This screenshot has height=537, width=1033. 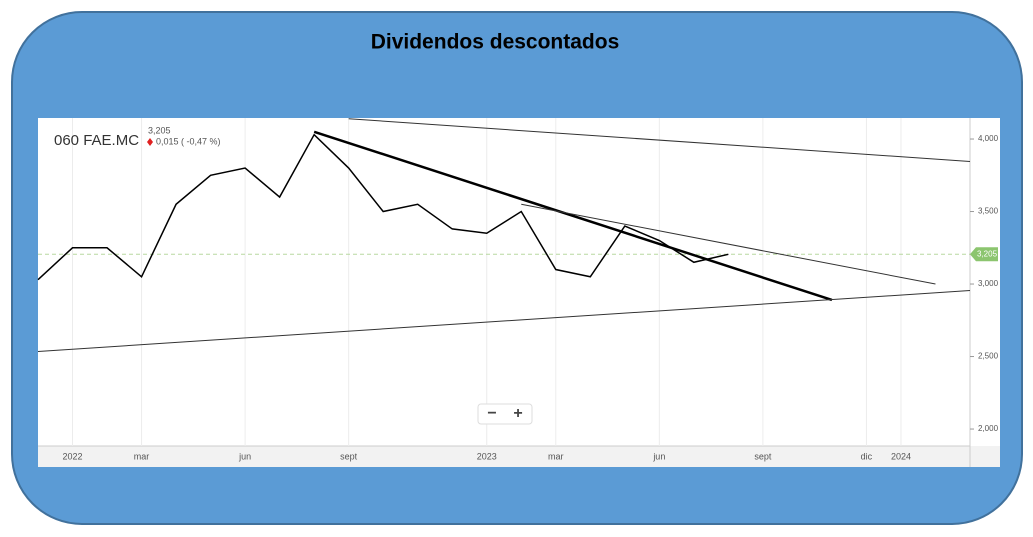 I want to click on y-tick-label: 2,500, so click(x=988, y=356).